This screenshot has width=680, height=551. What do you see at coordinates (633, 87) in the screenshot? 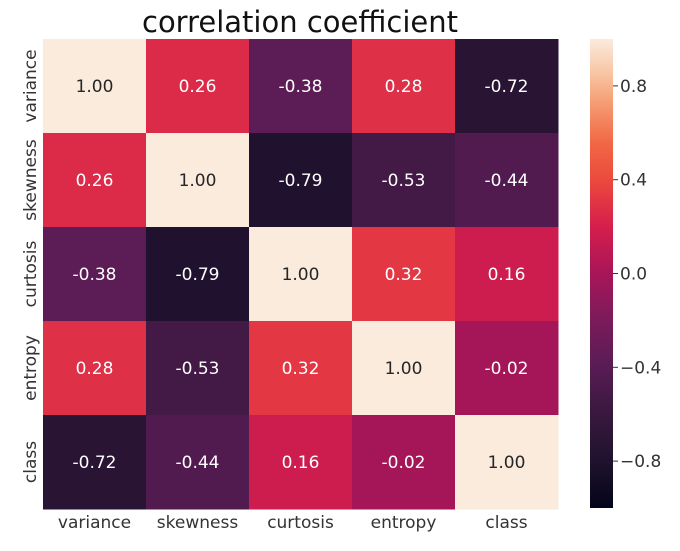
I see `colorbar-tick-label: 0.8` at bounding box center [633, 87].